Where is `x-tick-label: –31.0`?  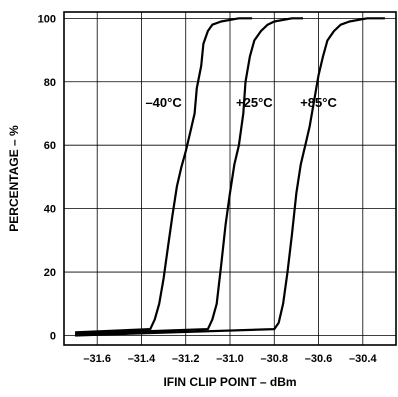 x-tick-label: –31.0 is located at coordinates (230, 359).